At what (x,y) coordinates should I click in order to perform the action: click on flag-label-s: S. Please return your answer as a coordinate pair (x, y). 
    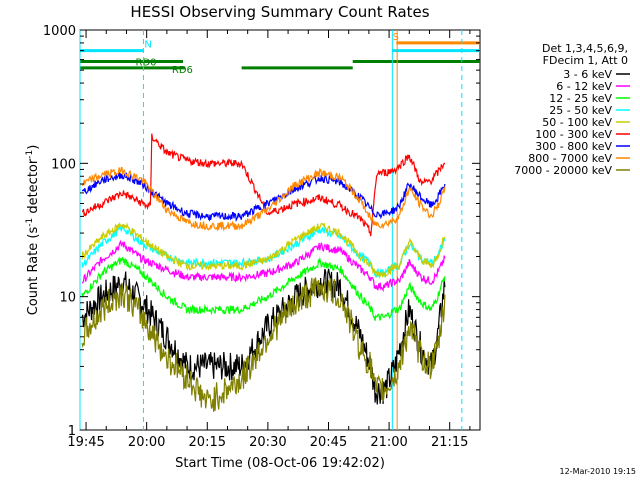
    Looking at the image, I should click on (396, 37).